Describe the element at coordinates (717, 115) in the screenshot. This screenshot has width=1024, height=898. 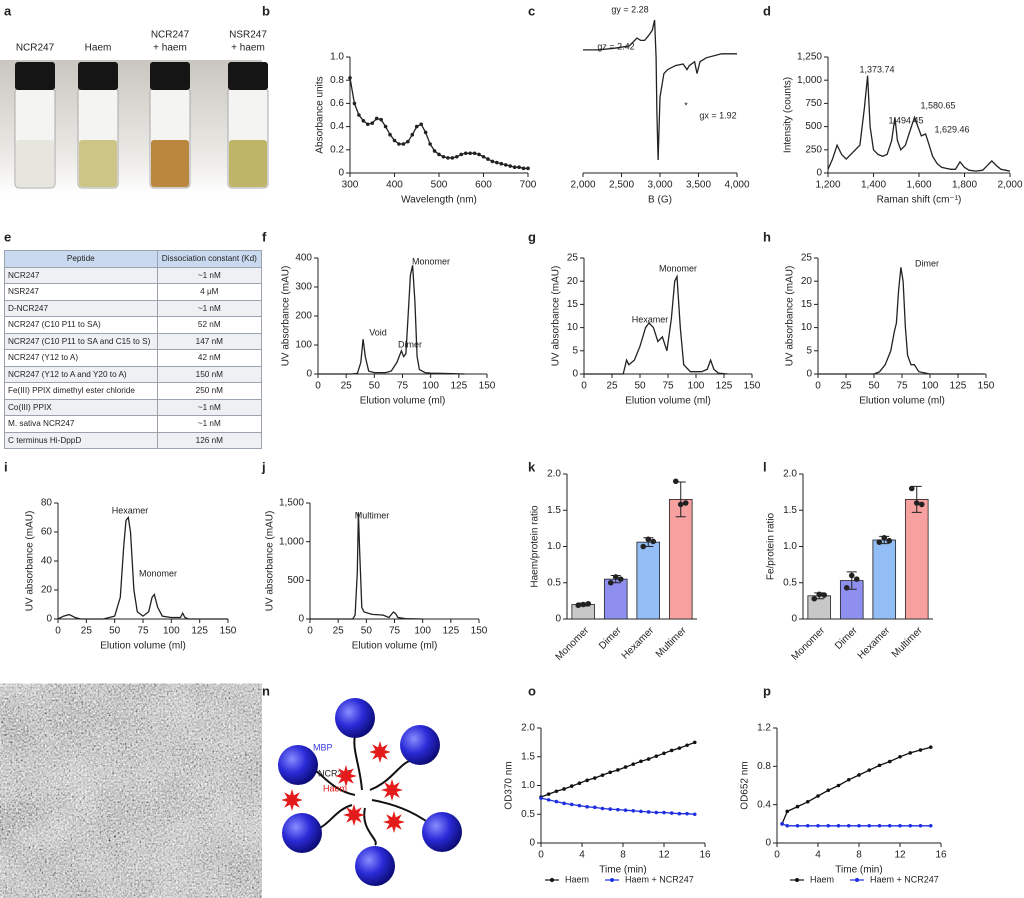
I see `annotation: gx = 1.92` at that location.